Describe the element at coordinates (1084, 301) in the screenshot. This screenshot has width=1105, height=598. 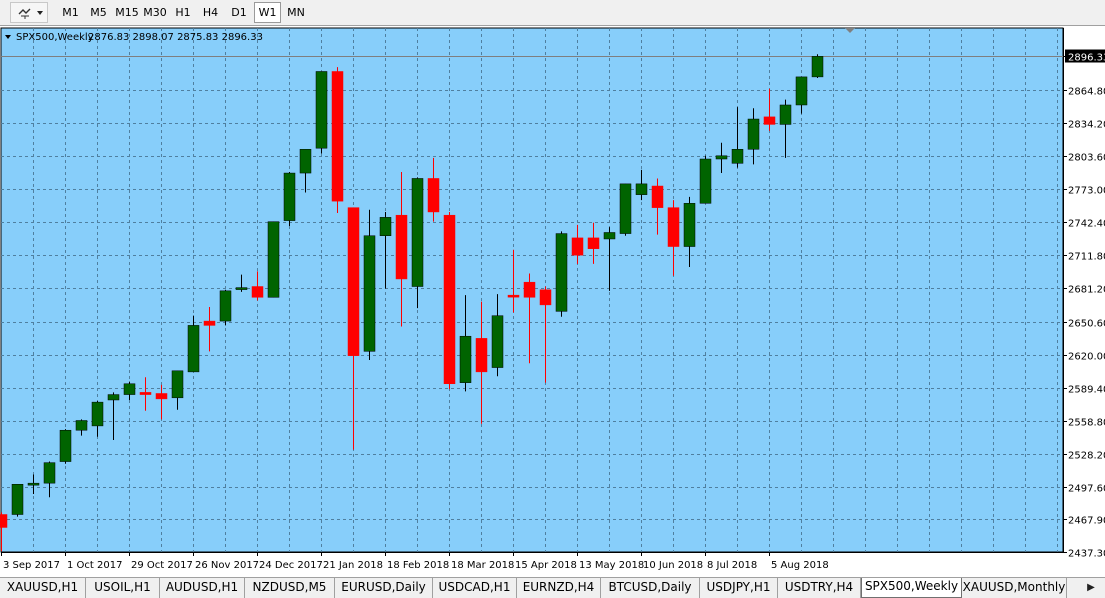
I see `y-axis-background` at that location.